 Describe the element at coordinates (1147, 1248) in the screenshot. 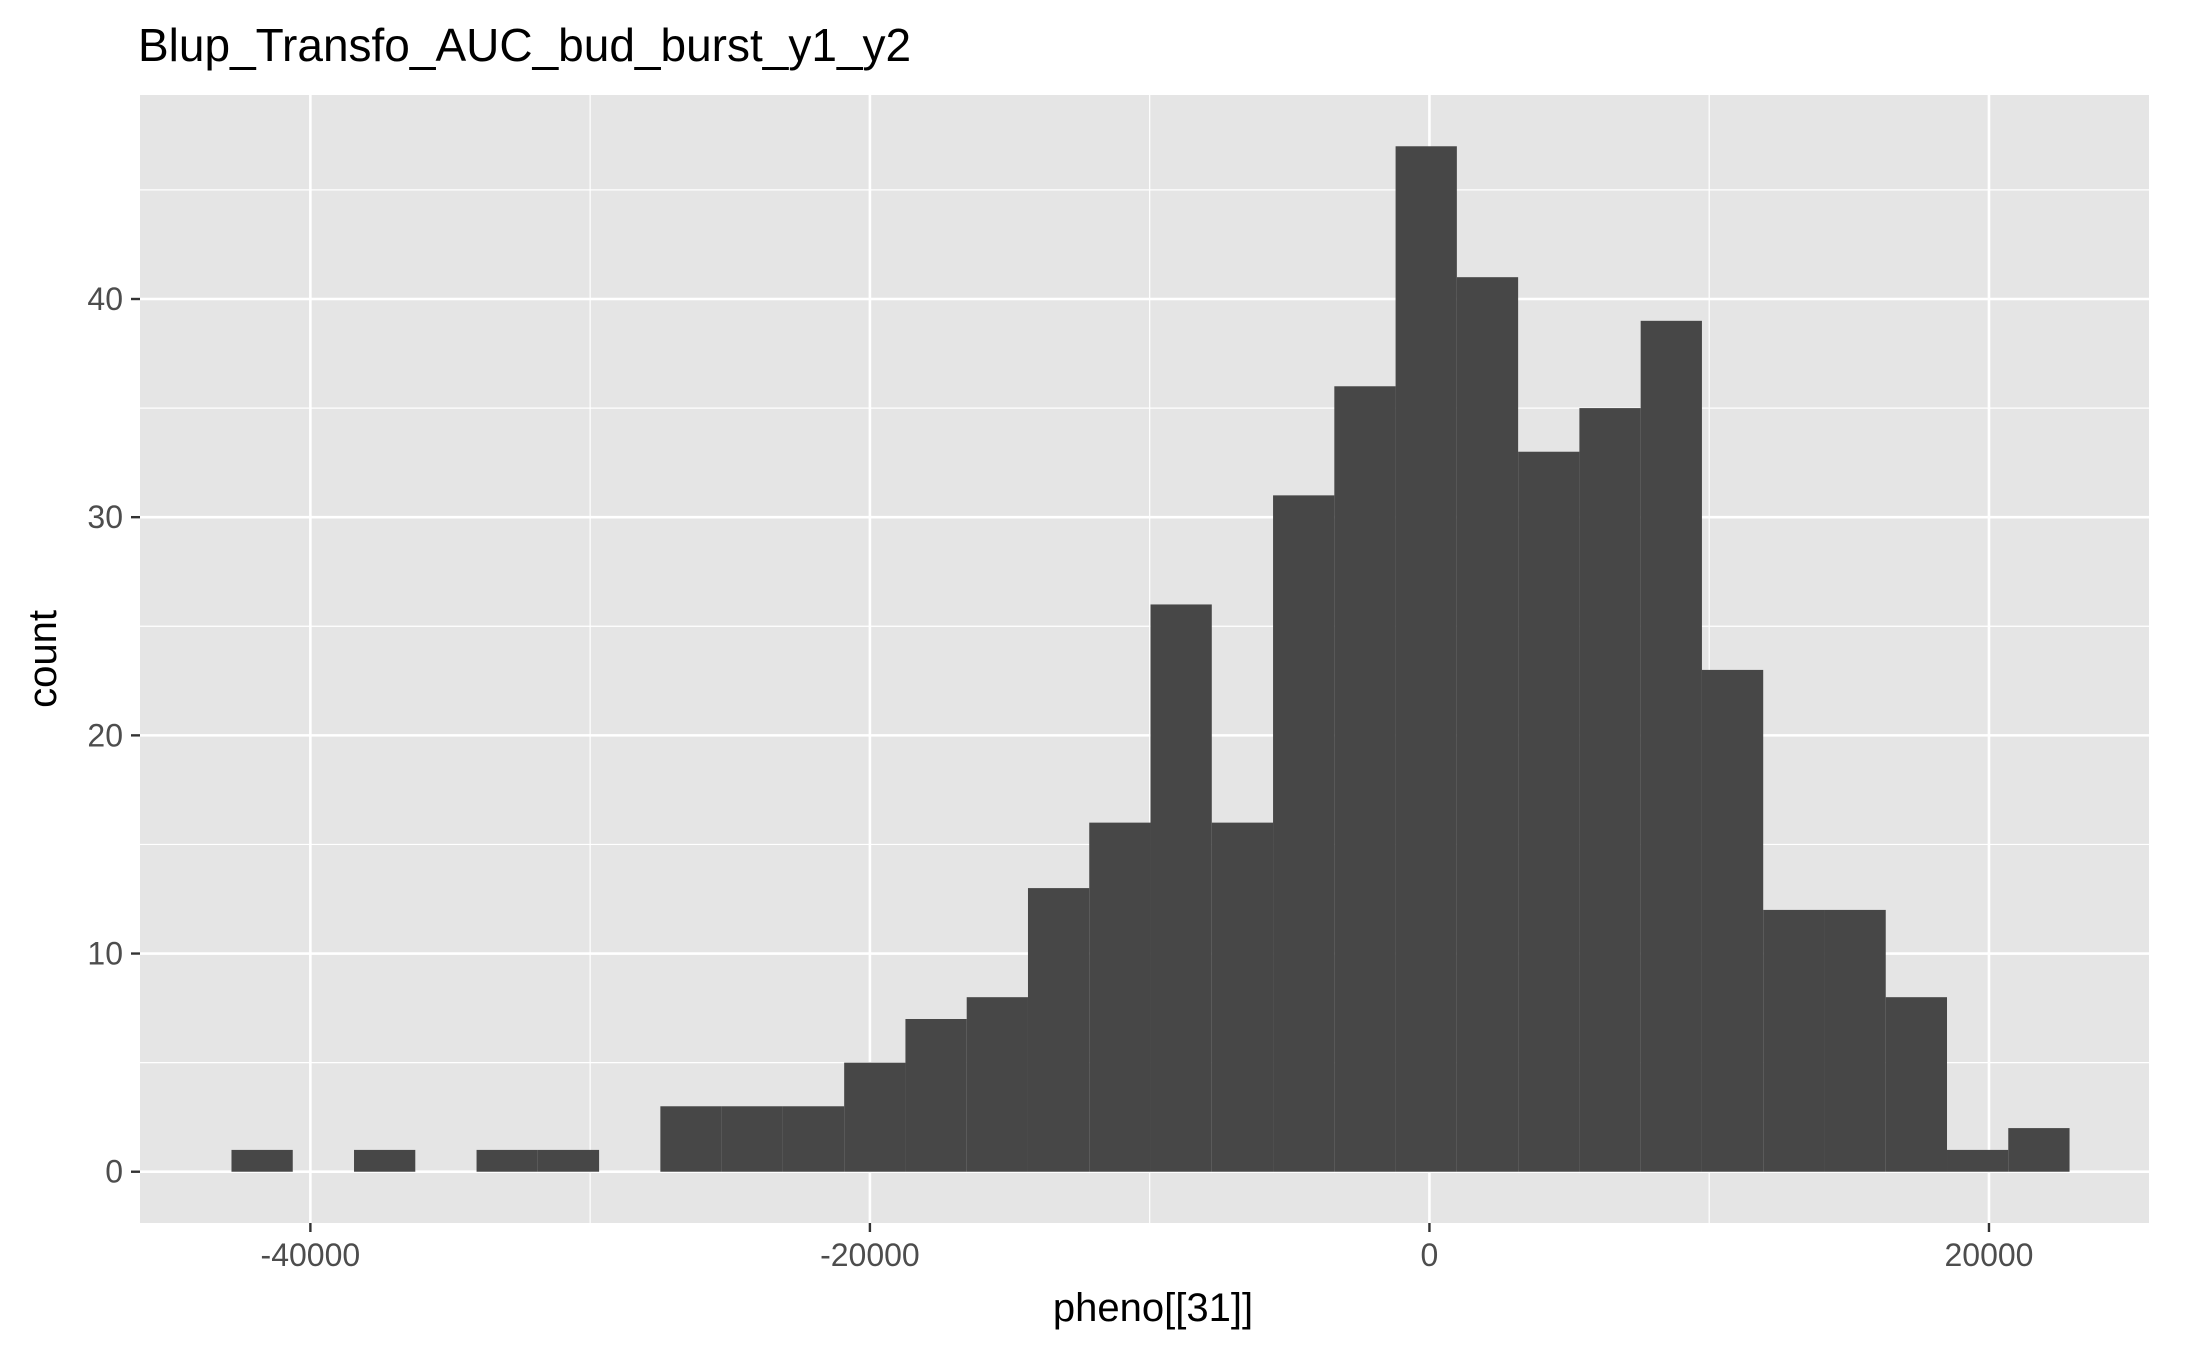

I see `x-axis-ticks: -40000 -20000 0 20000` at that location.